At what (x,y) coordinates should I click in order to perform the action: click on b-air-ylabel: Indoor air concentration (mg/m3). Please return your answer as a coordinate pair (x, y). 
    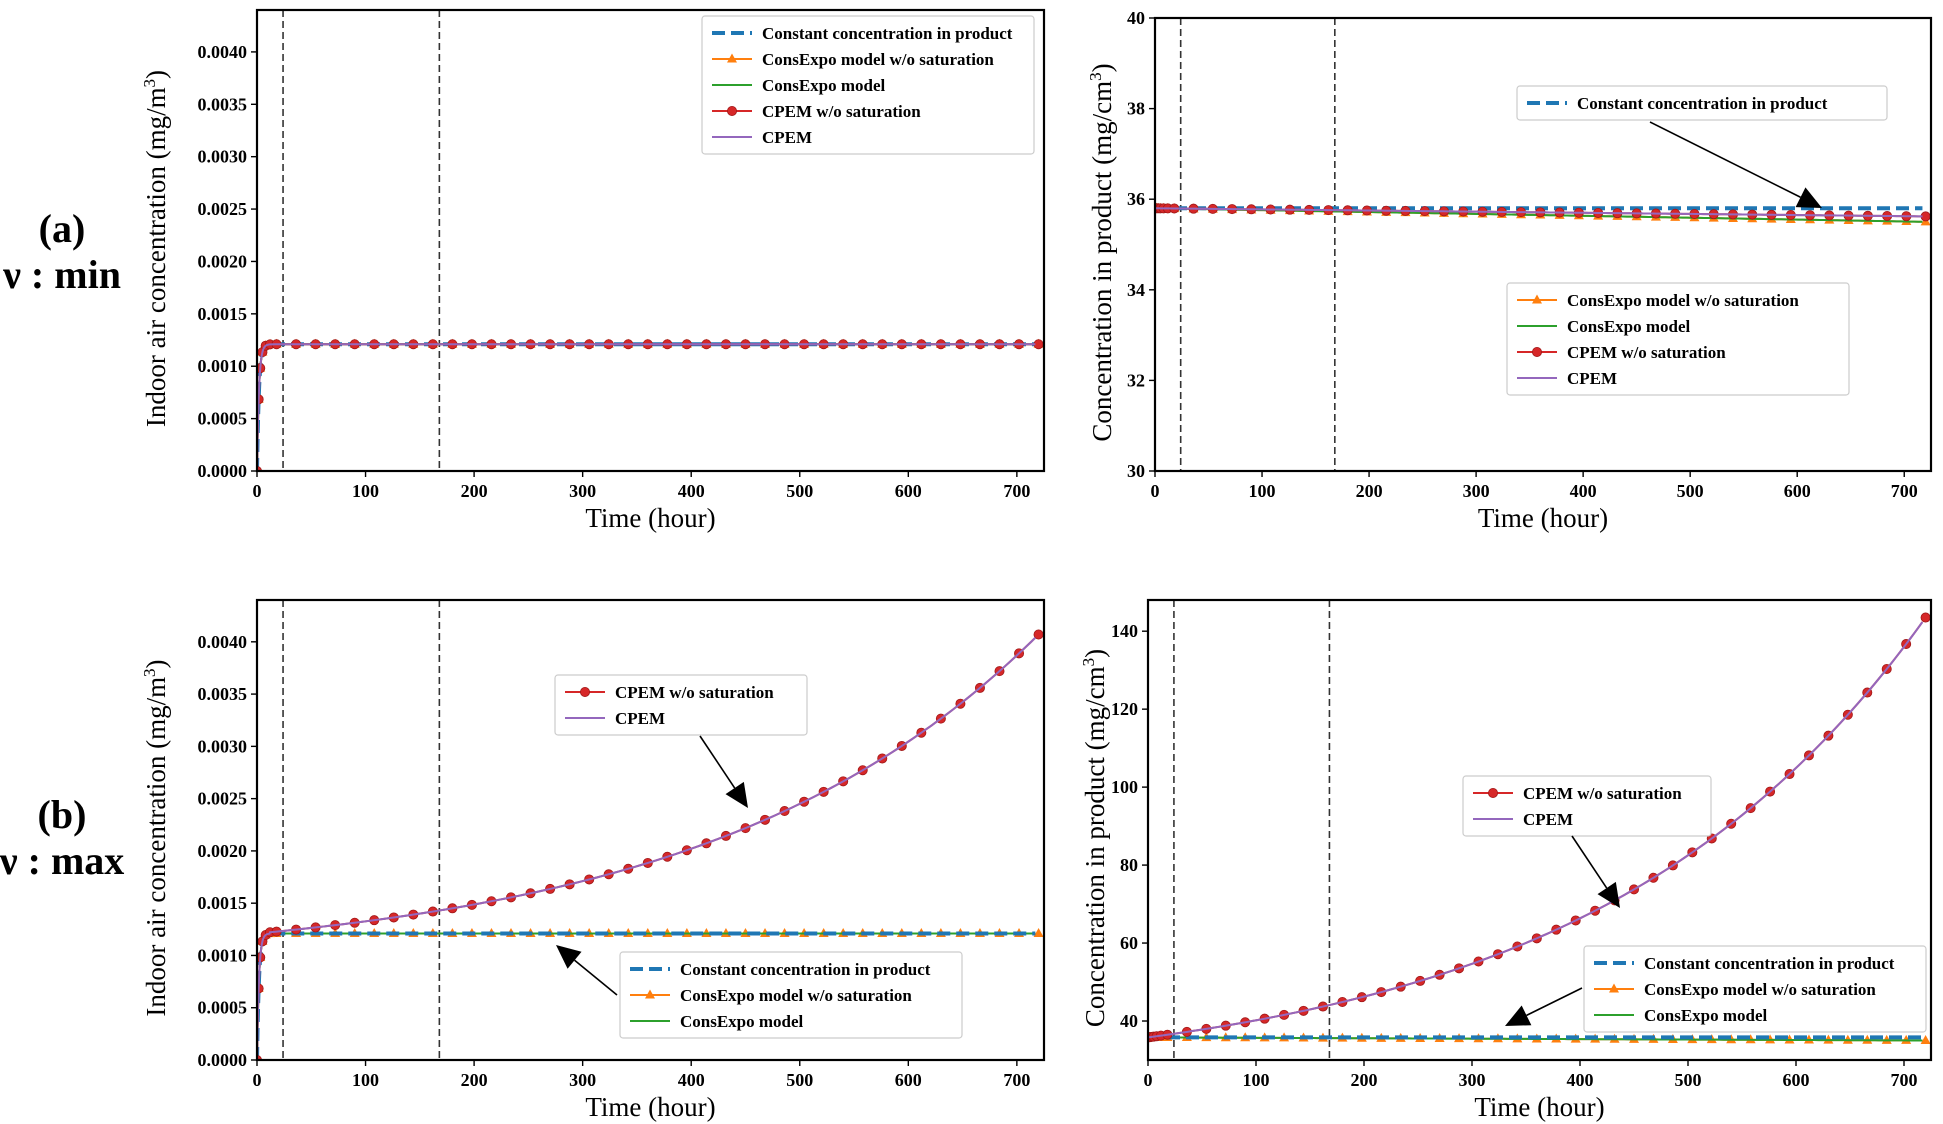
    Looking at the image, I should click on (155, 837).